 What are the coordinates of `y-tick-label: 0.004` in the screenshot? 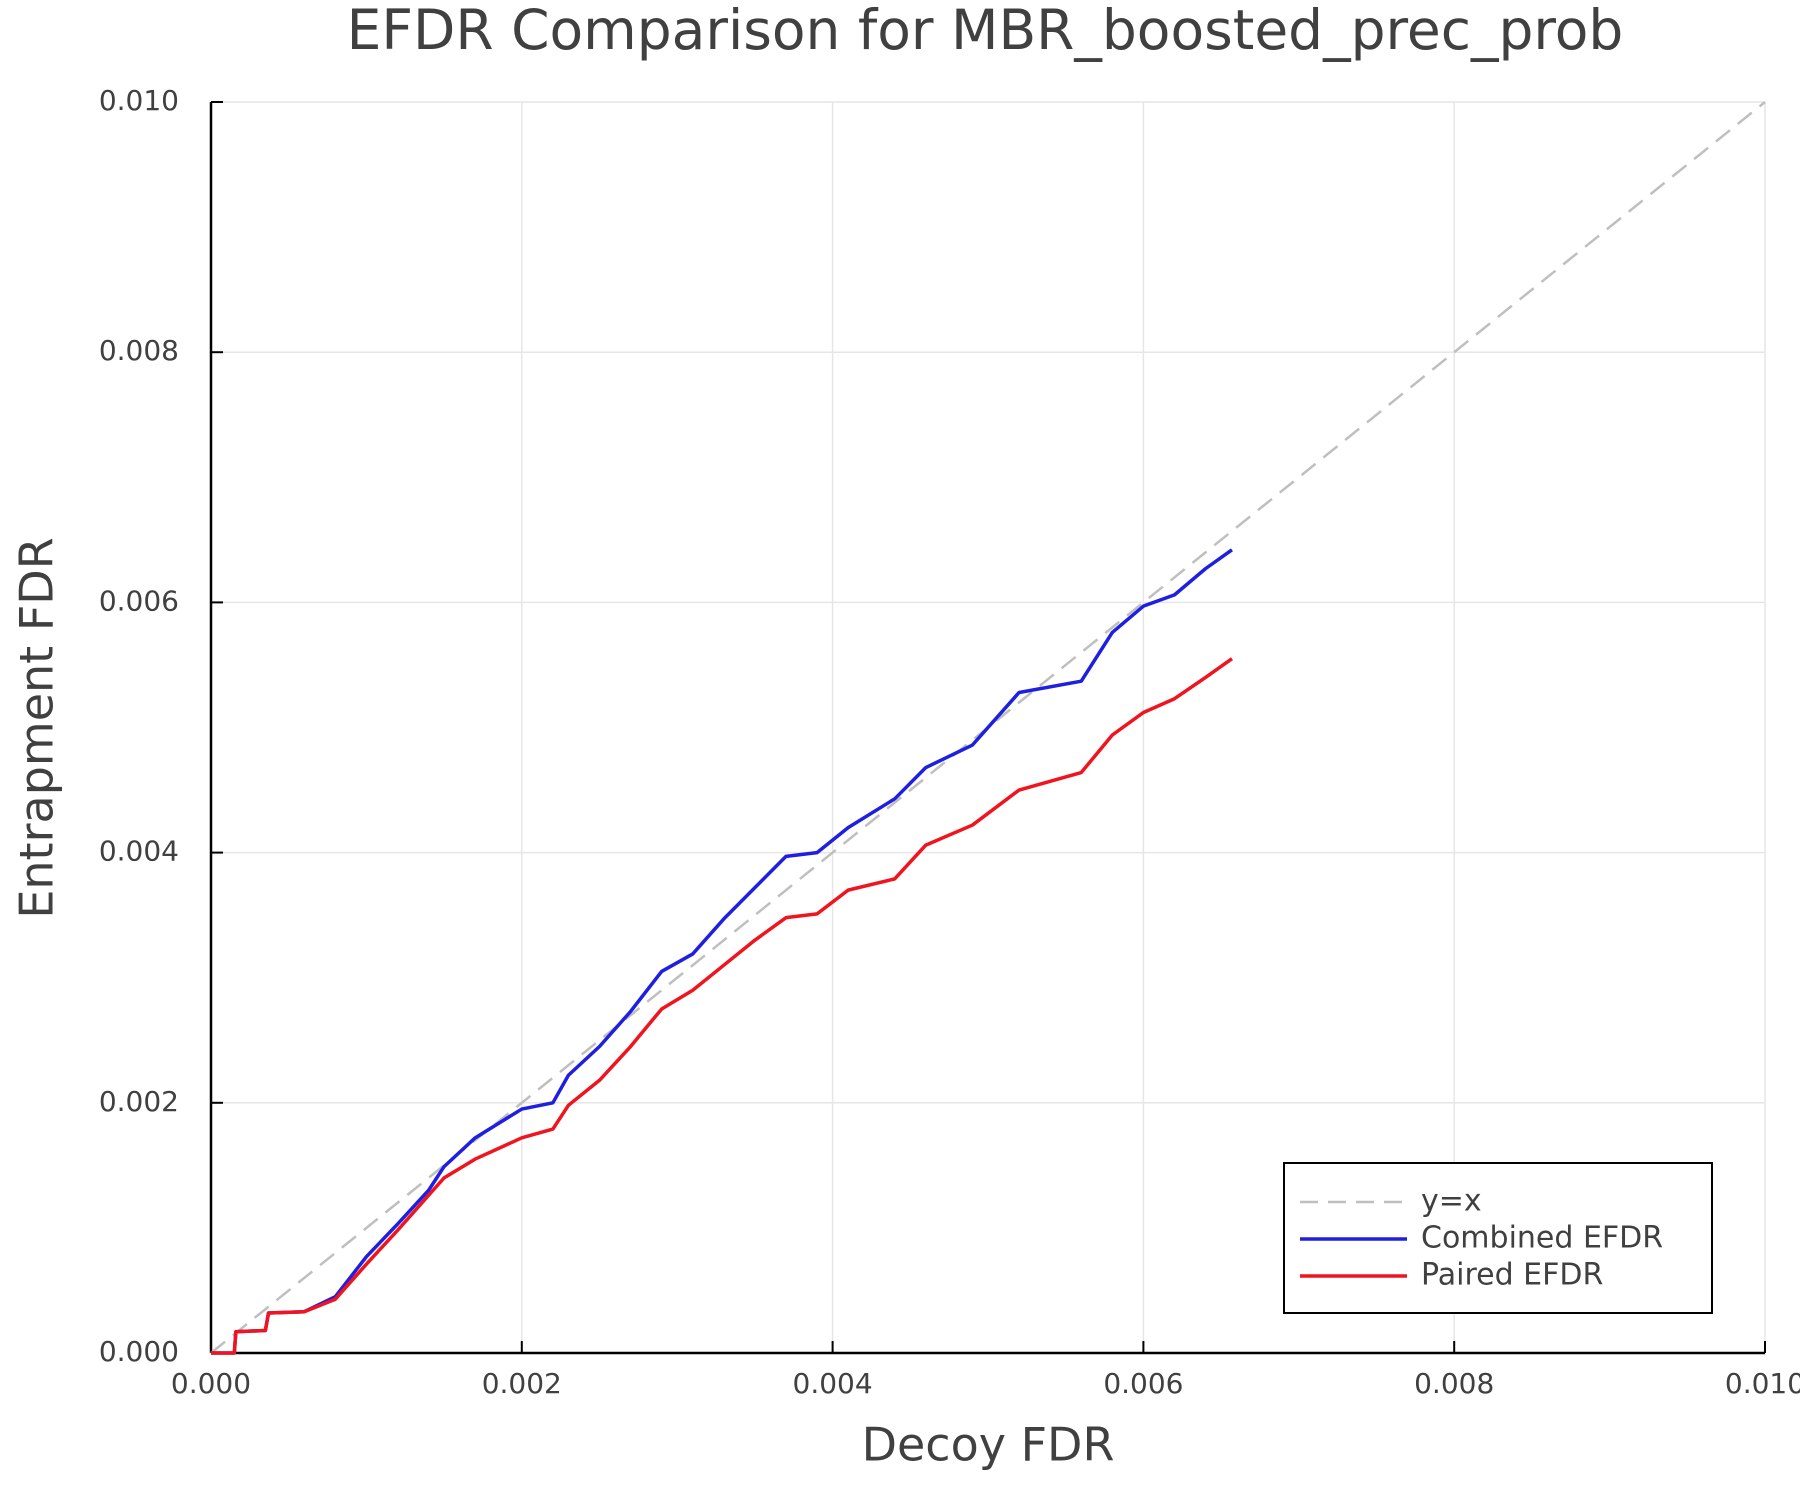 It's located at (139, 851).